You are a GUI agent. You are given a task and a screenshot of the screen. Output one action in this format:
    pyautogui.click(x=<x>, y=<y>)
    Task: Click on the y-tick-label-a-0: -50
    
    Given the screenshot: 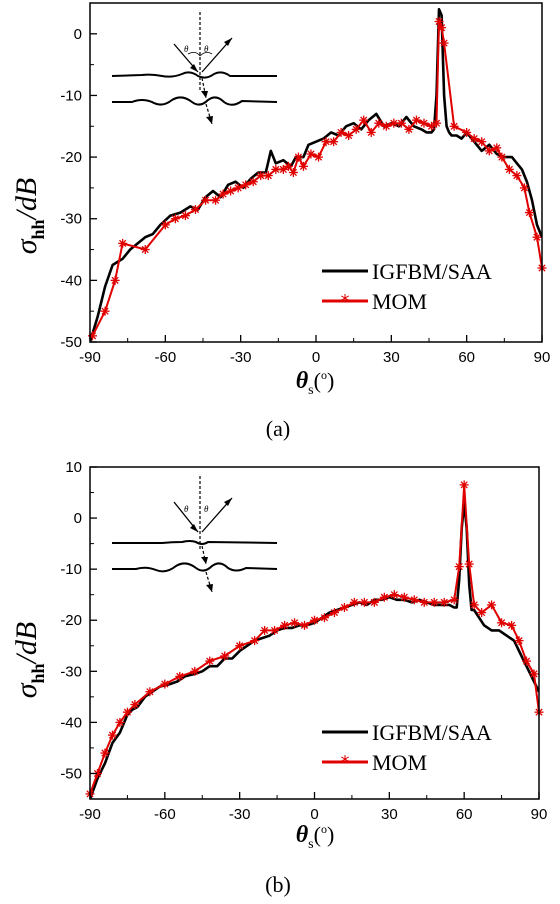 What is the action you would take?
    pyautogui.click(x=71, y=342)
    